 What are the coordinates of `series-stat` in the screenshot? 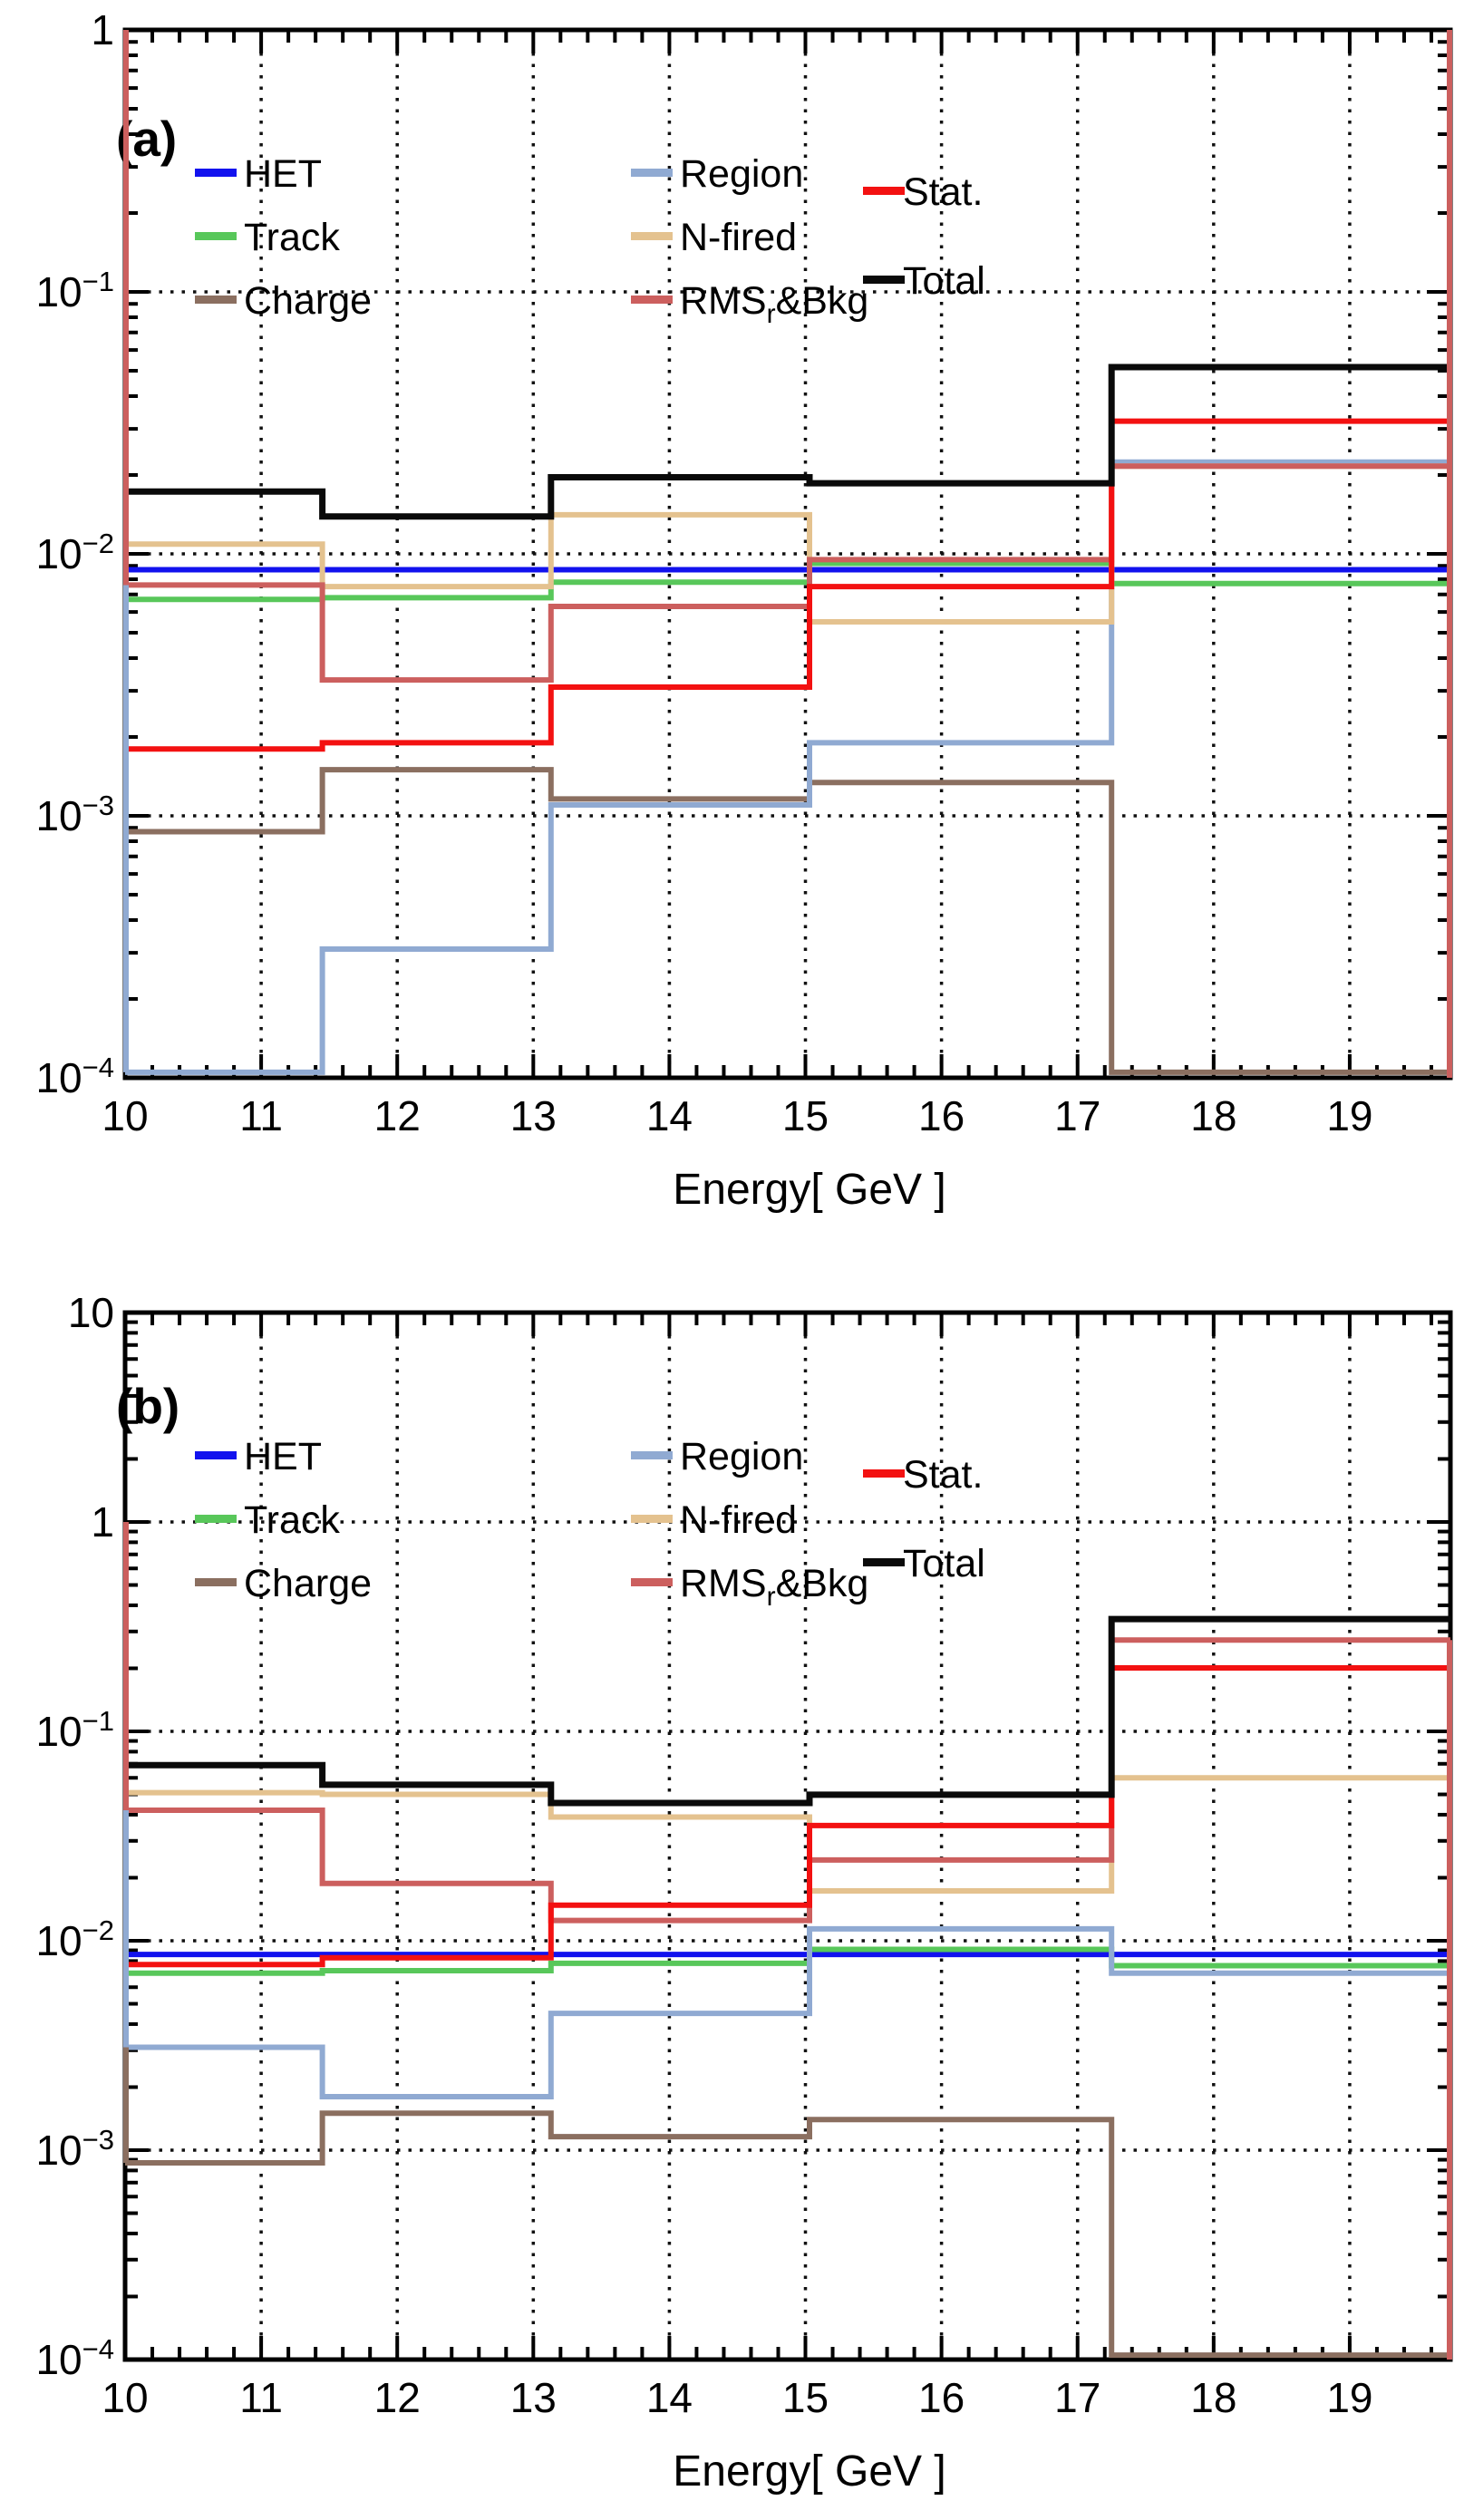 It's located at (787, 585).